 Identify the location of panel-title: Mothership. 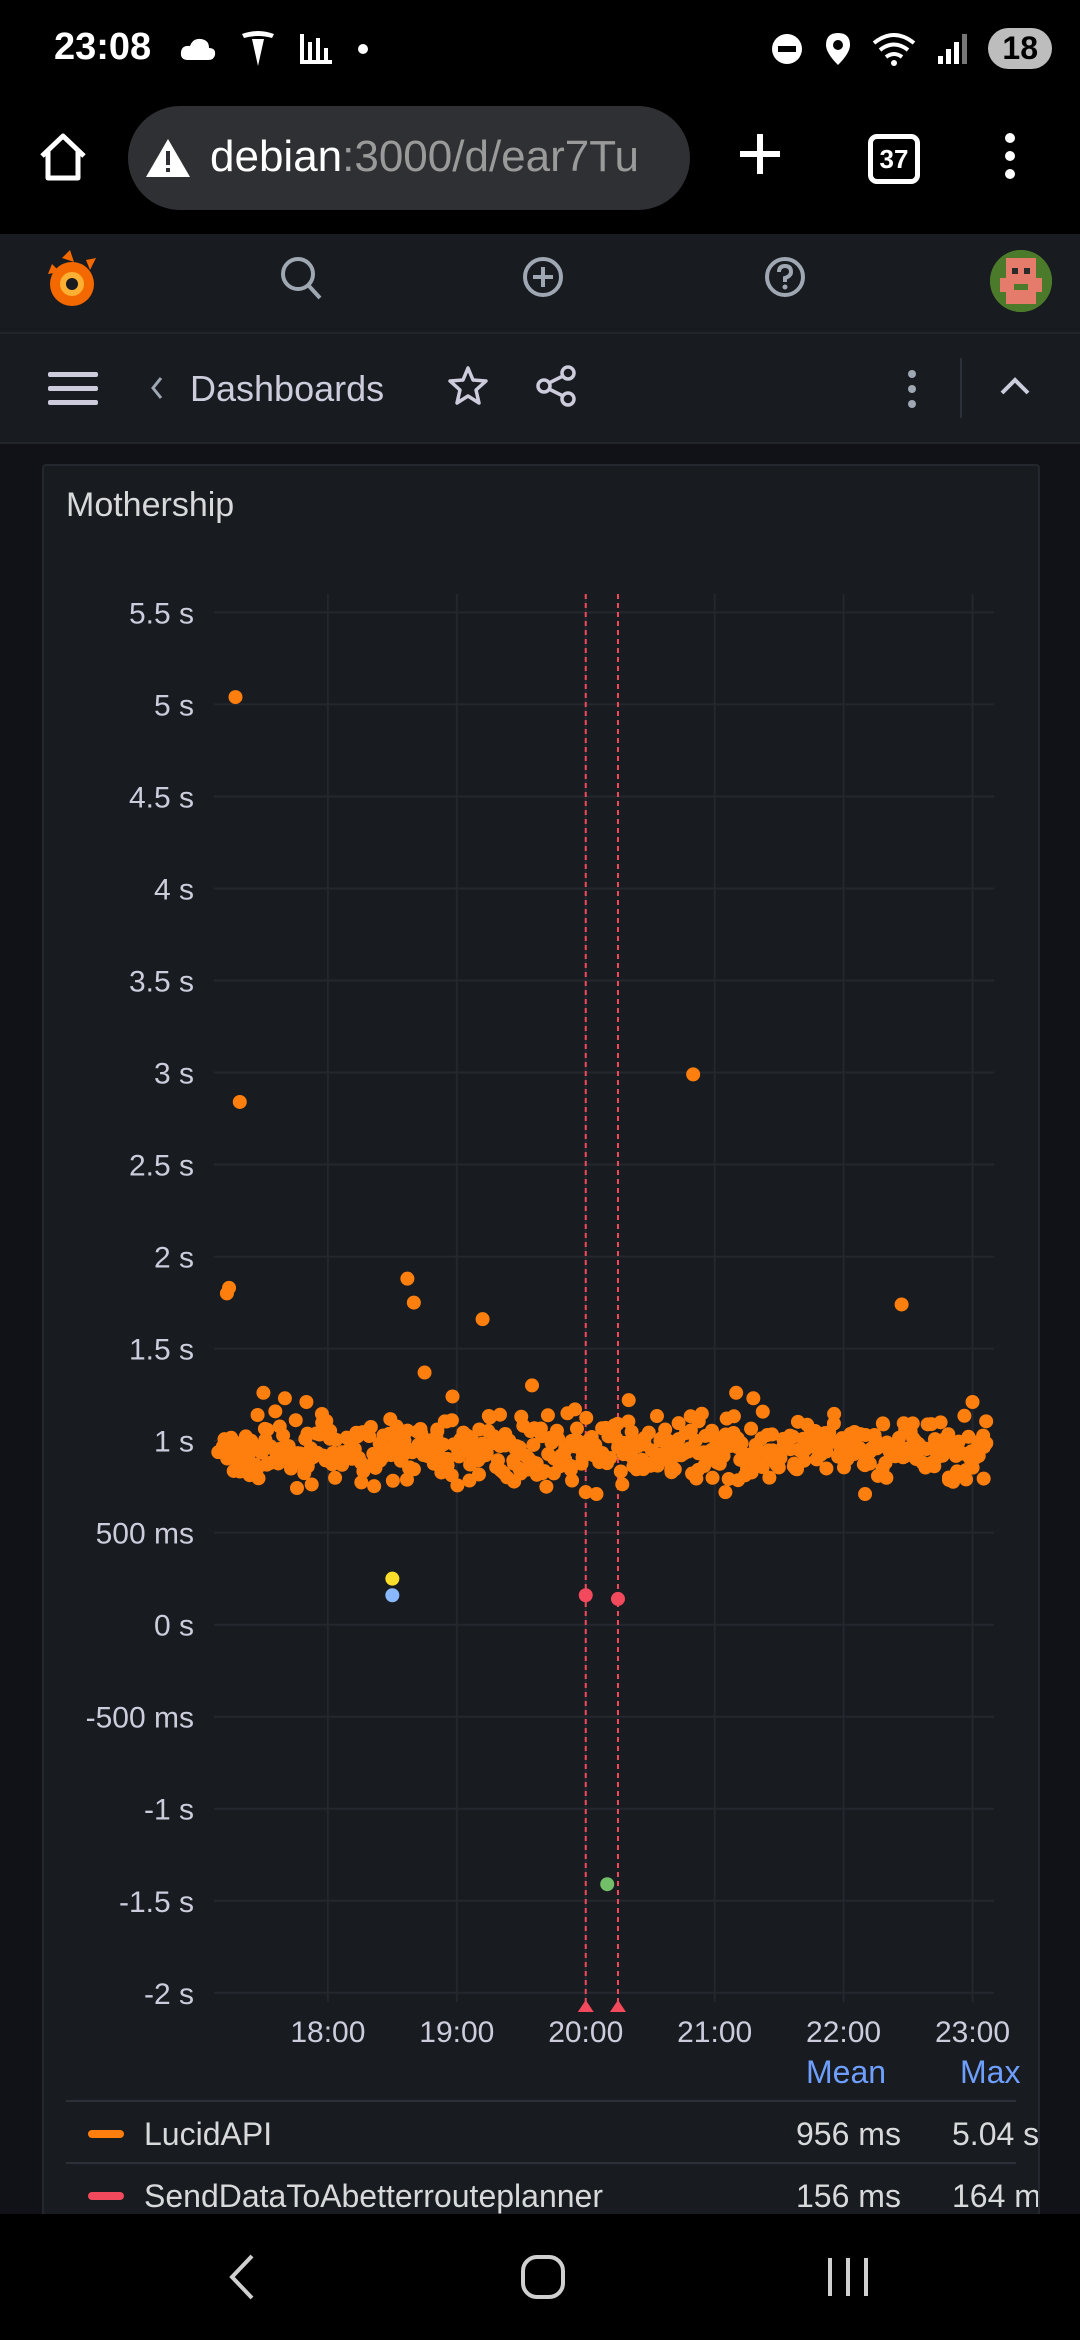
(150, 505).